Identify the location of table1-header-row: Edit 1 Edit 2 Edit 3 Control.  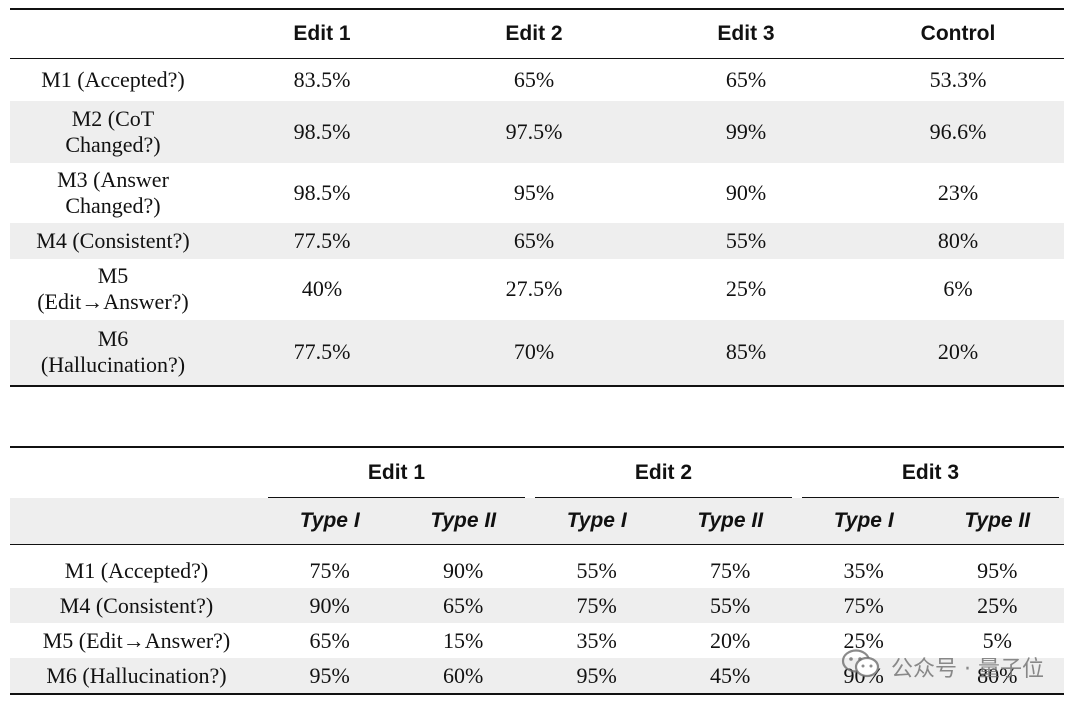
(537, 34).